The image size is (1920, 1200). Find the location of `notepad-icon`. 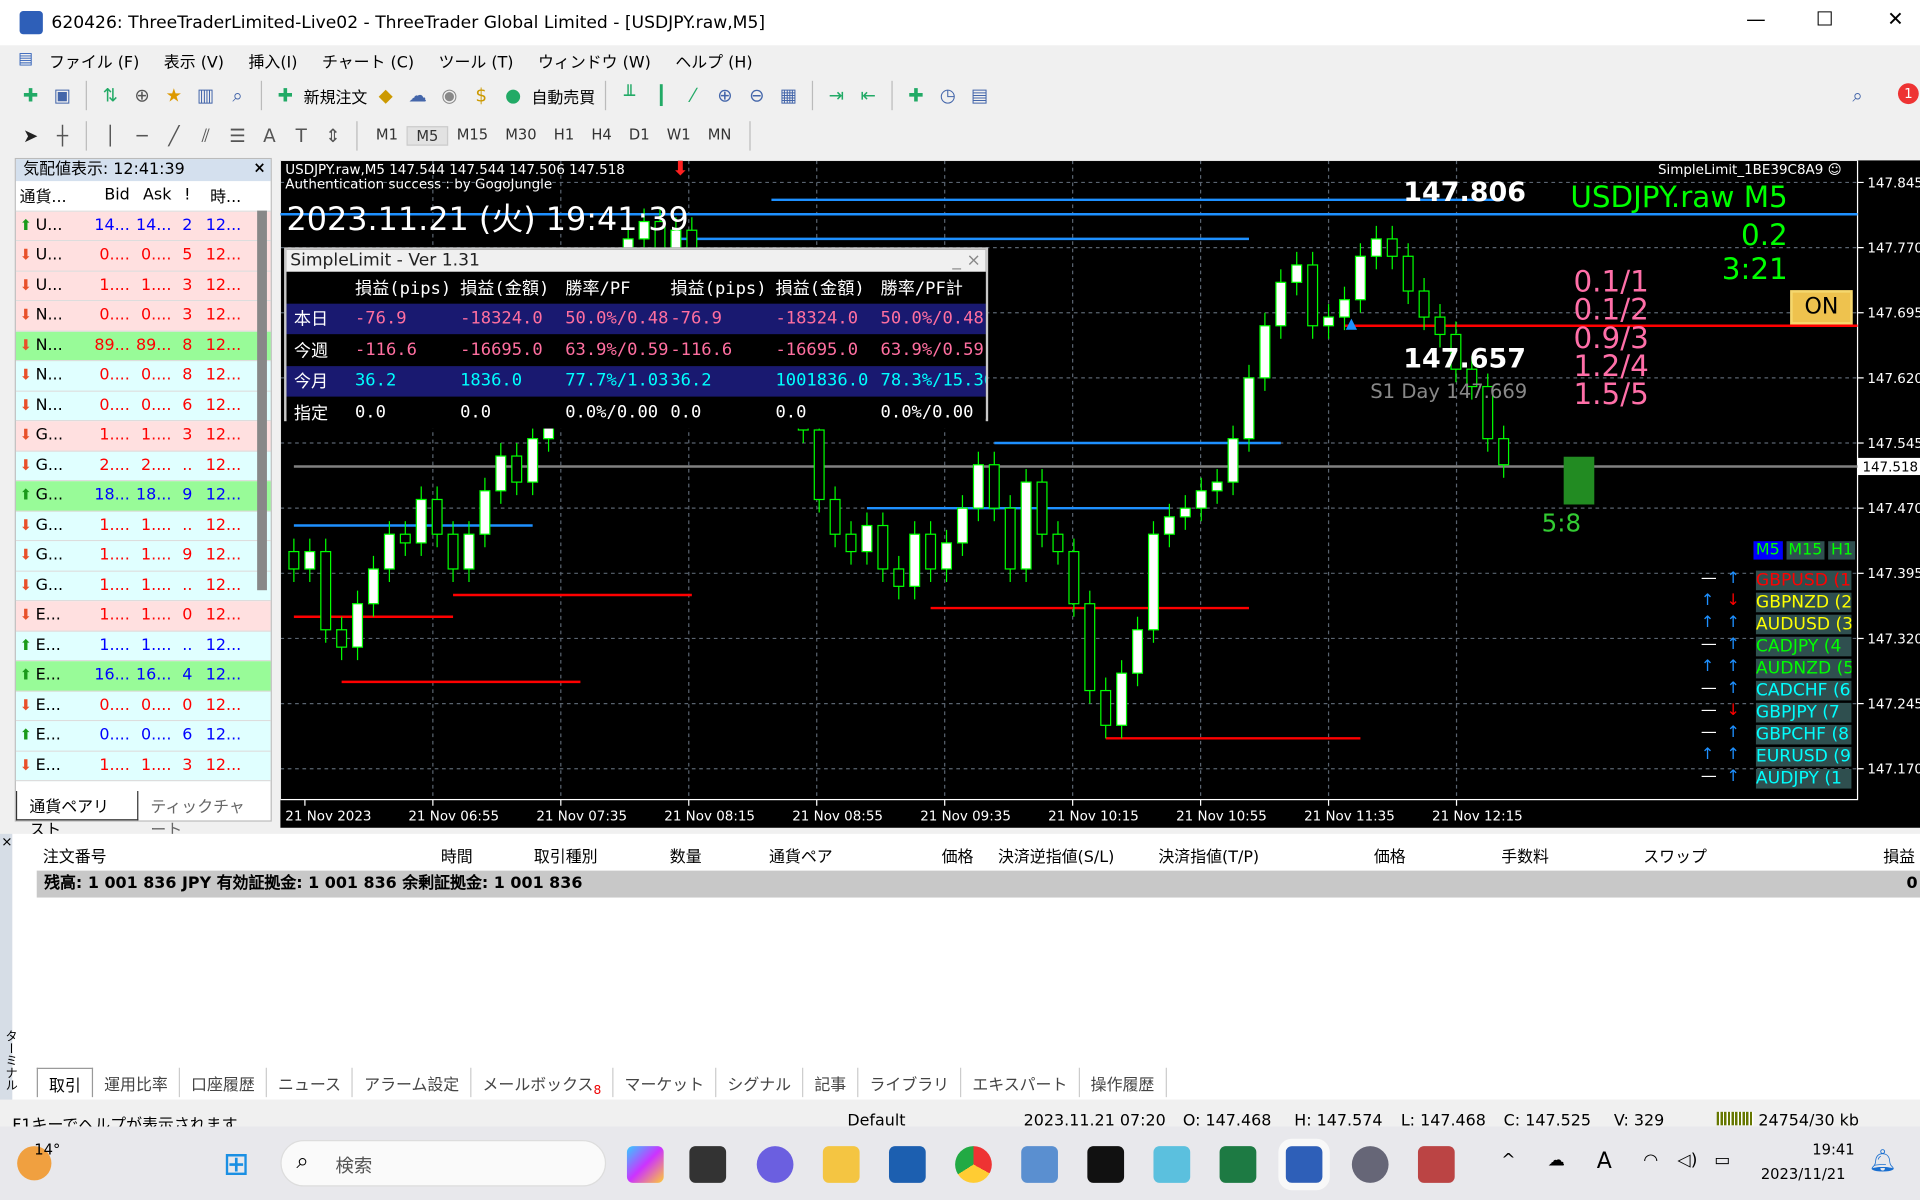

notepad-icon is located at coordinates (1172, 1164).